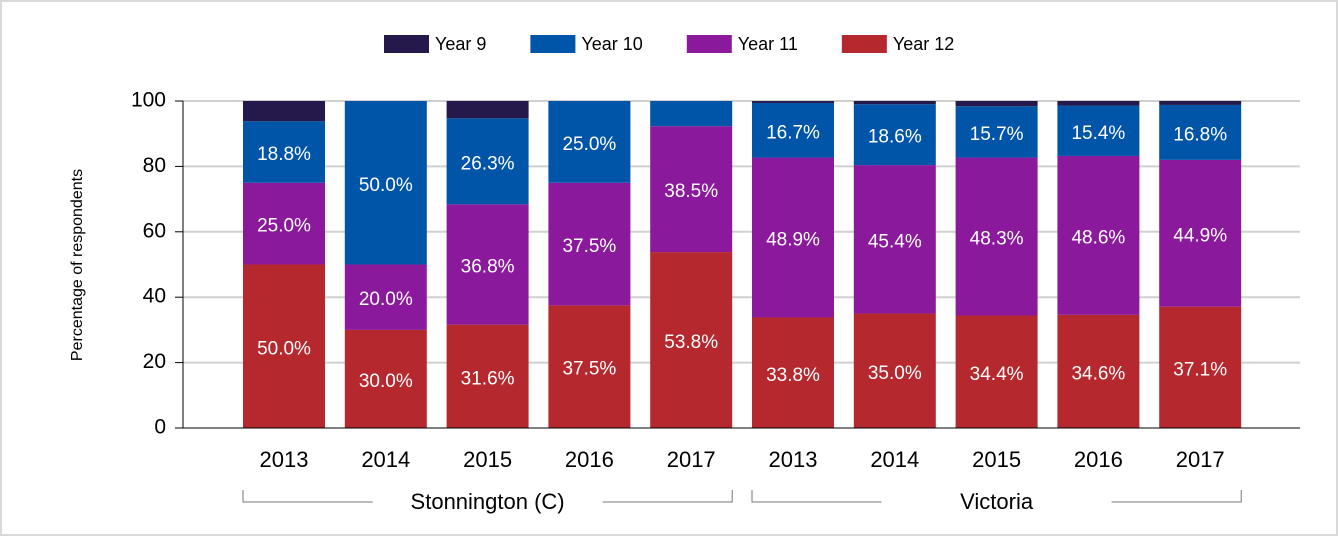 The image size is (1338, 536). I want to click on y-tick-label: 60, so click(154, 230).